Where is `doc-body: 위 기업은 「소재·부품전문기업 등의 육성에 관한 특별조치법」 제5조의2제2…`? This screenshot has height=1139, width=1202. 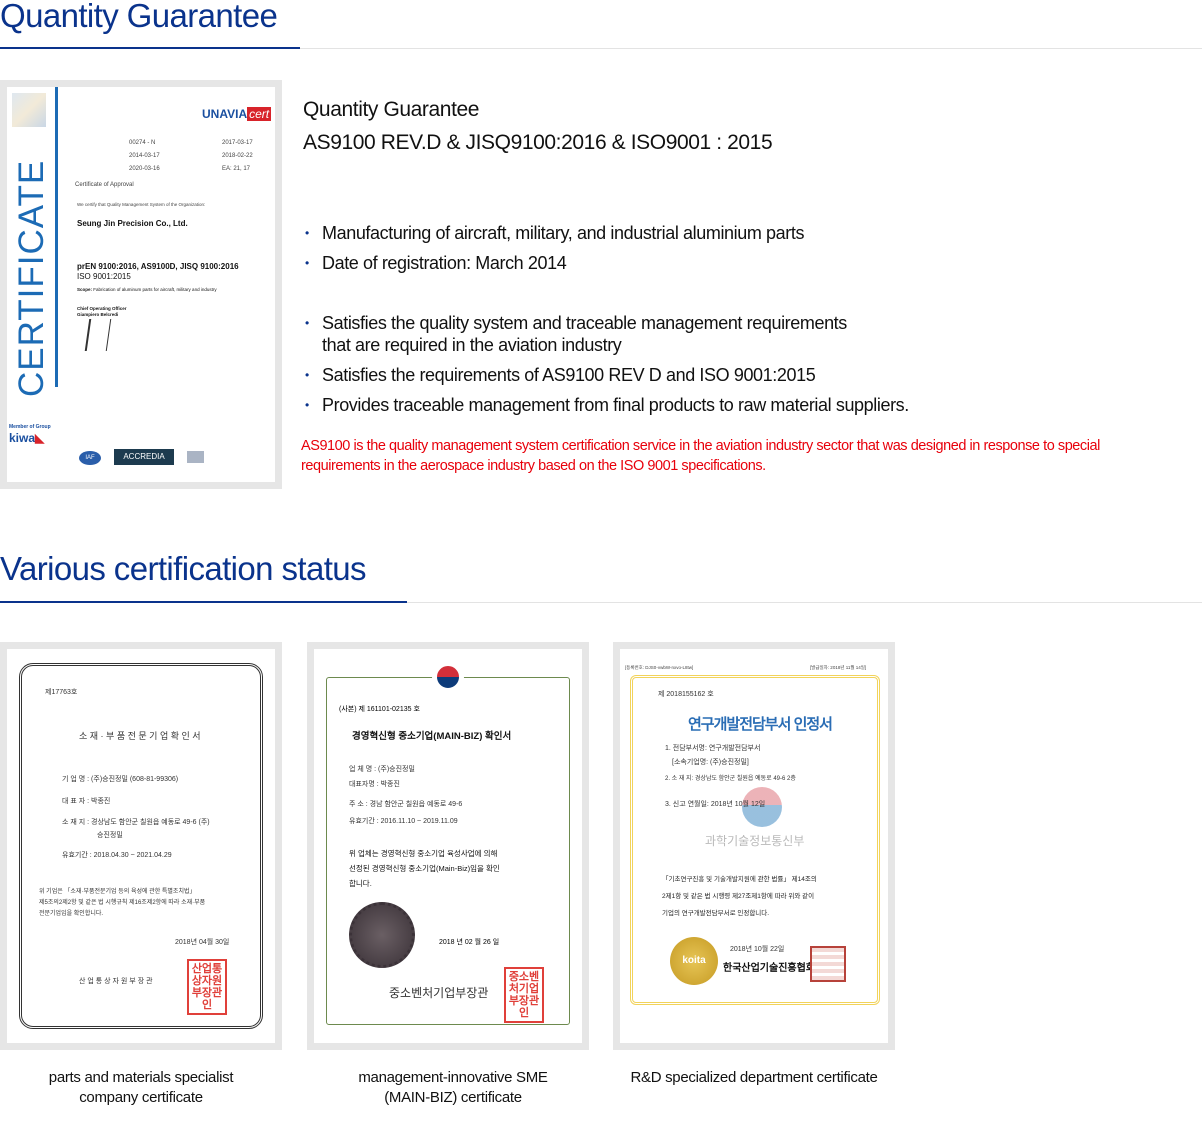
doc-body: 위 기업은 「소재·부품전문기업 등의 육성에 관한 특별조치법」 제5조의2제2… is located at coordinates (122, 903).